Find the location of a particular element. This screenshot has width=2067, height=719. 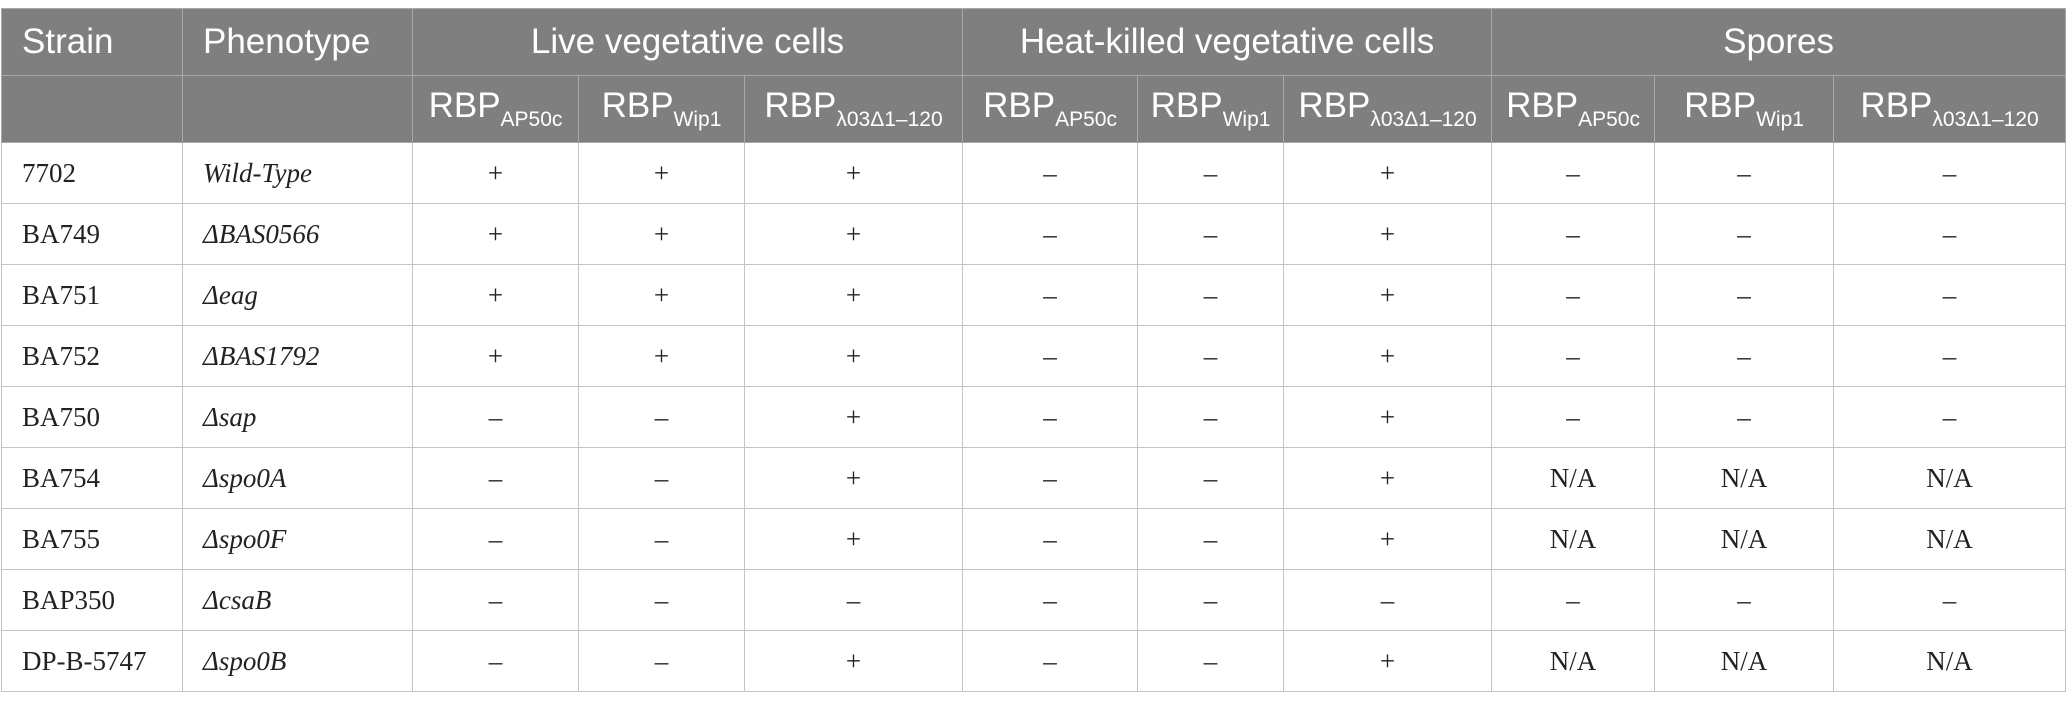

phenotype-cell: Δeag is located at coordinates (297, 295).